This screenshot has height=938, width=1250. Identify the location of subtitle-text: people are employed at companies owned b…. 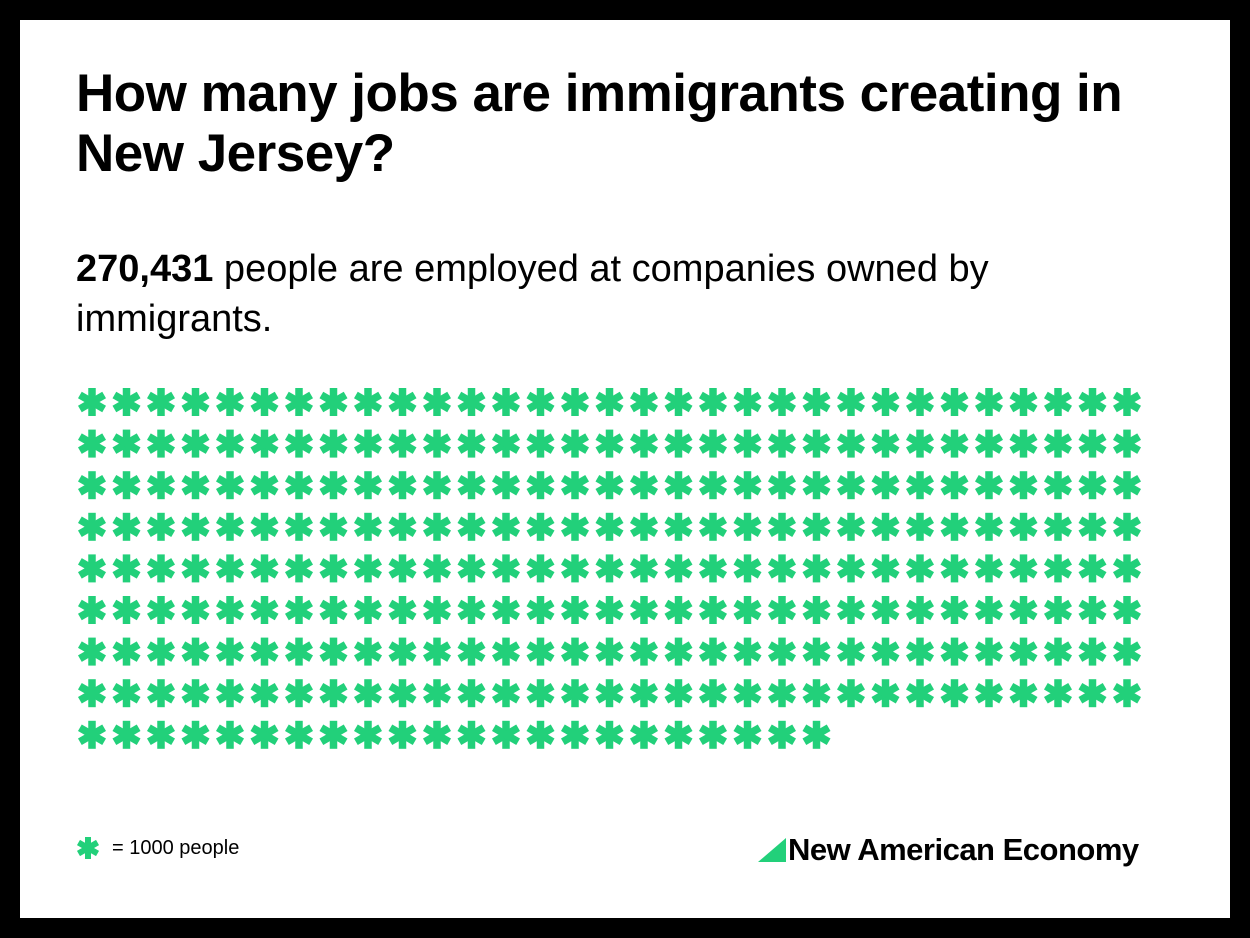
(532, 294).